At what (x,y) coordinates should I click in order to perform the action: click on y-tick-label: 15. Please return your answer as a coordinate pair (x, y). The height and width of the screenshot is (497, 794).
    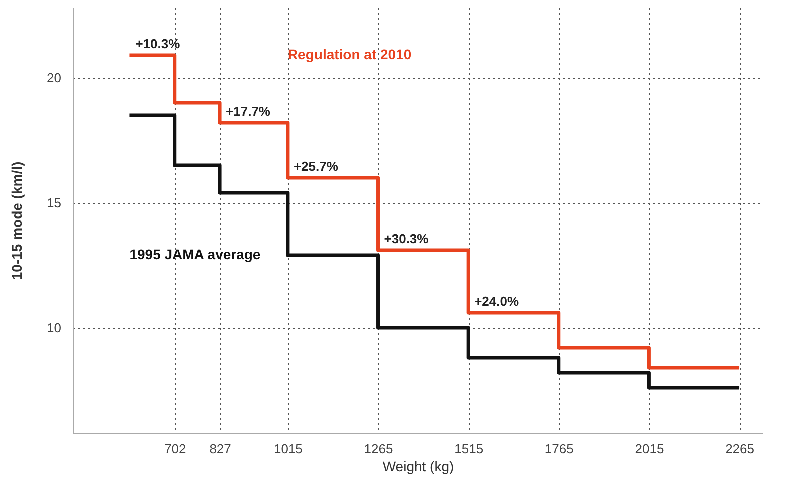
    Looking at the image, I should click on (54, 203).